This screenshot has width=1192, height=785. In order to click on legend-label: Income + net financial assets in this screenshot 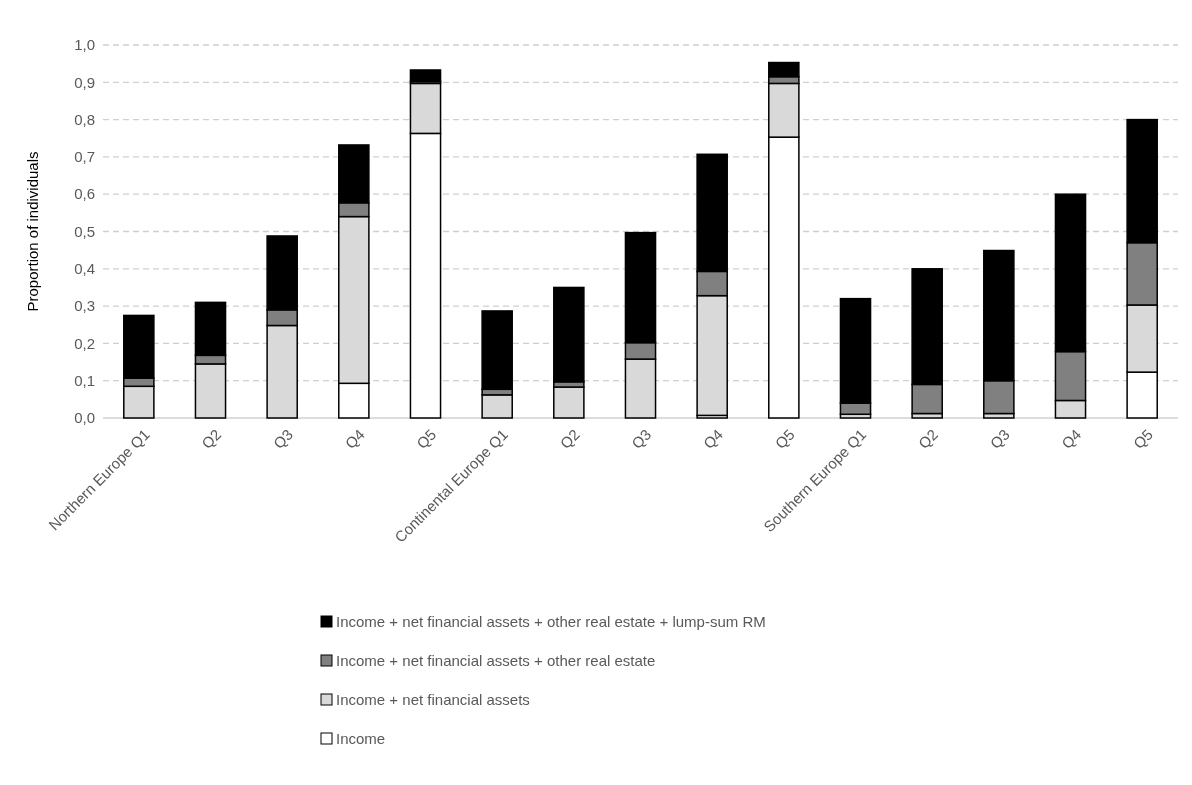, I will do `click(433, 700)`.